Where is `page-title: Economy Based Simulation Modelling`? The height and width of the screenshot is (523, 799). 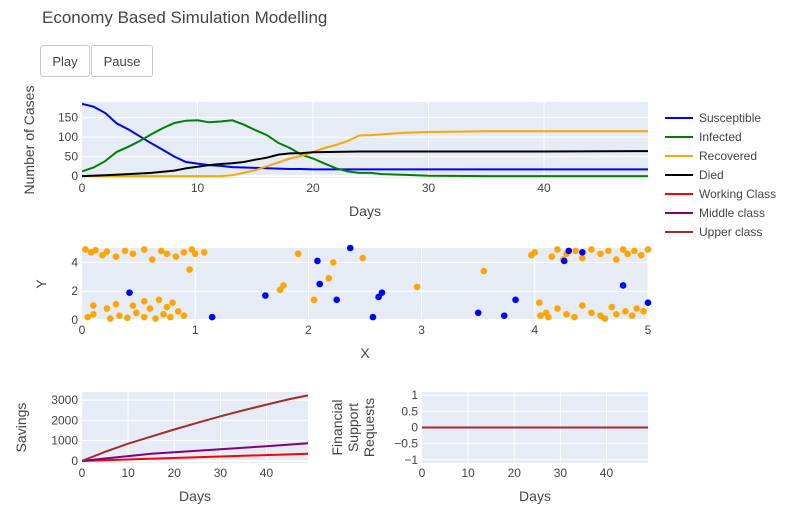
page-title: Economy Based Simulation Modelling is located at coordinates (185, 17).